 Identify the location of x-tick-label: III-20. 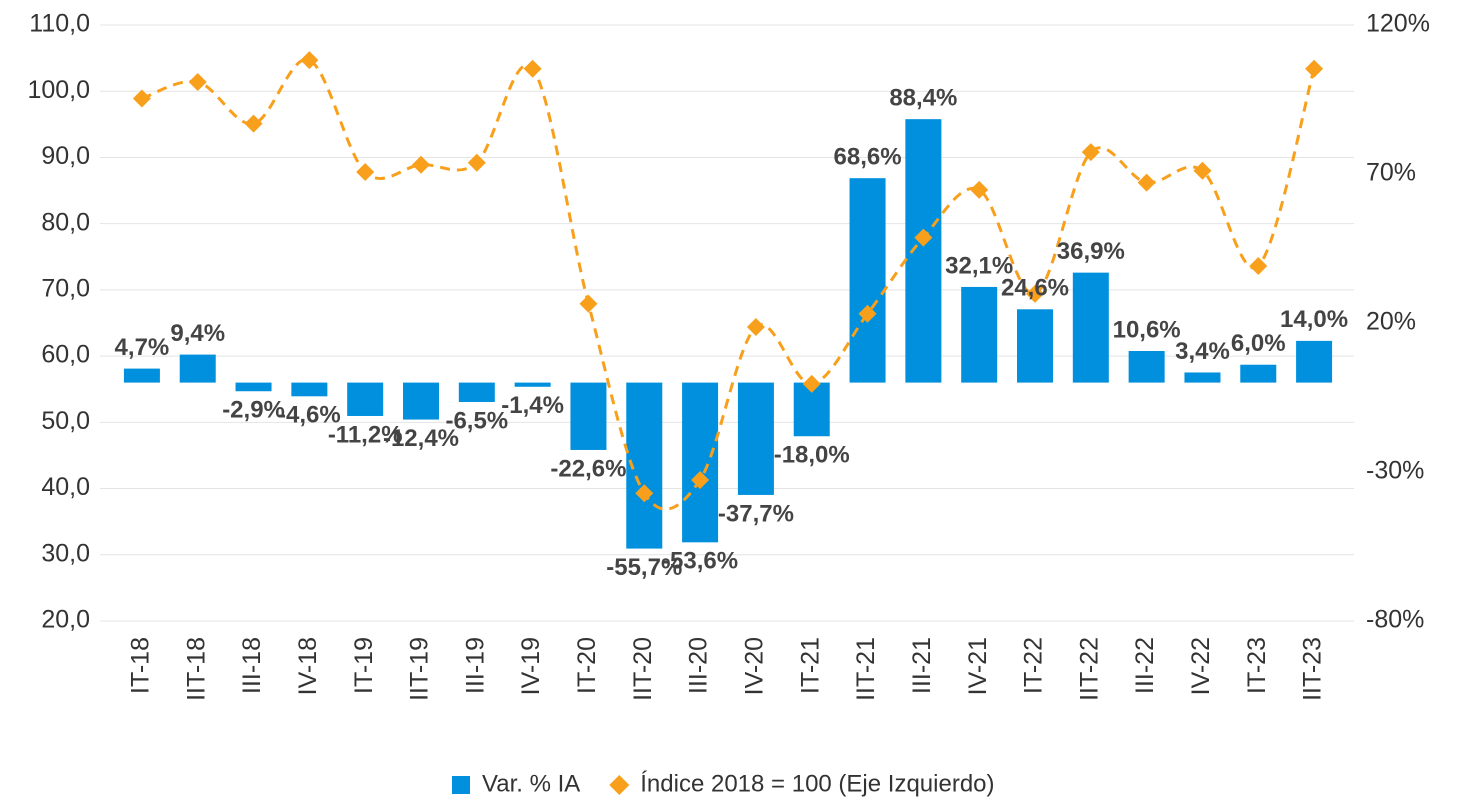
(699, 665).